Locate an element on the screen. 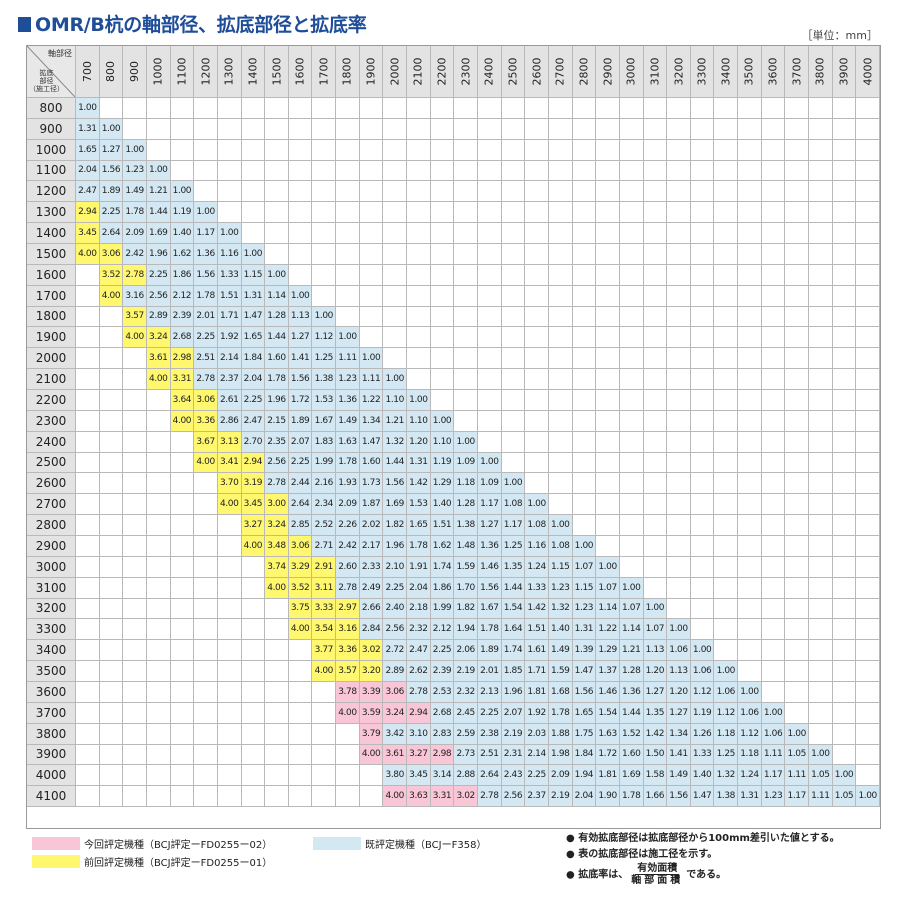  row-header-2900: 2900 is located at coordinates (51, 546).